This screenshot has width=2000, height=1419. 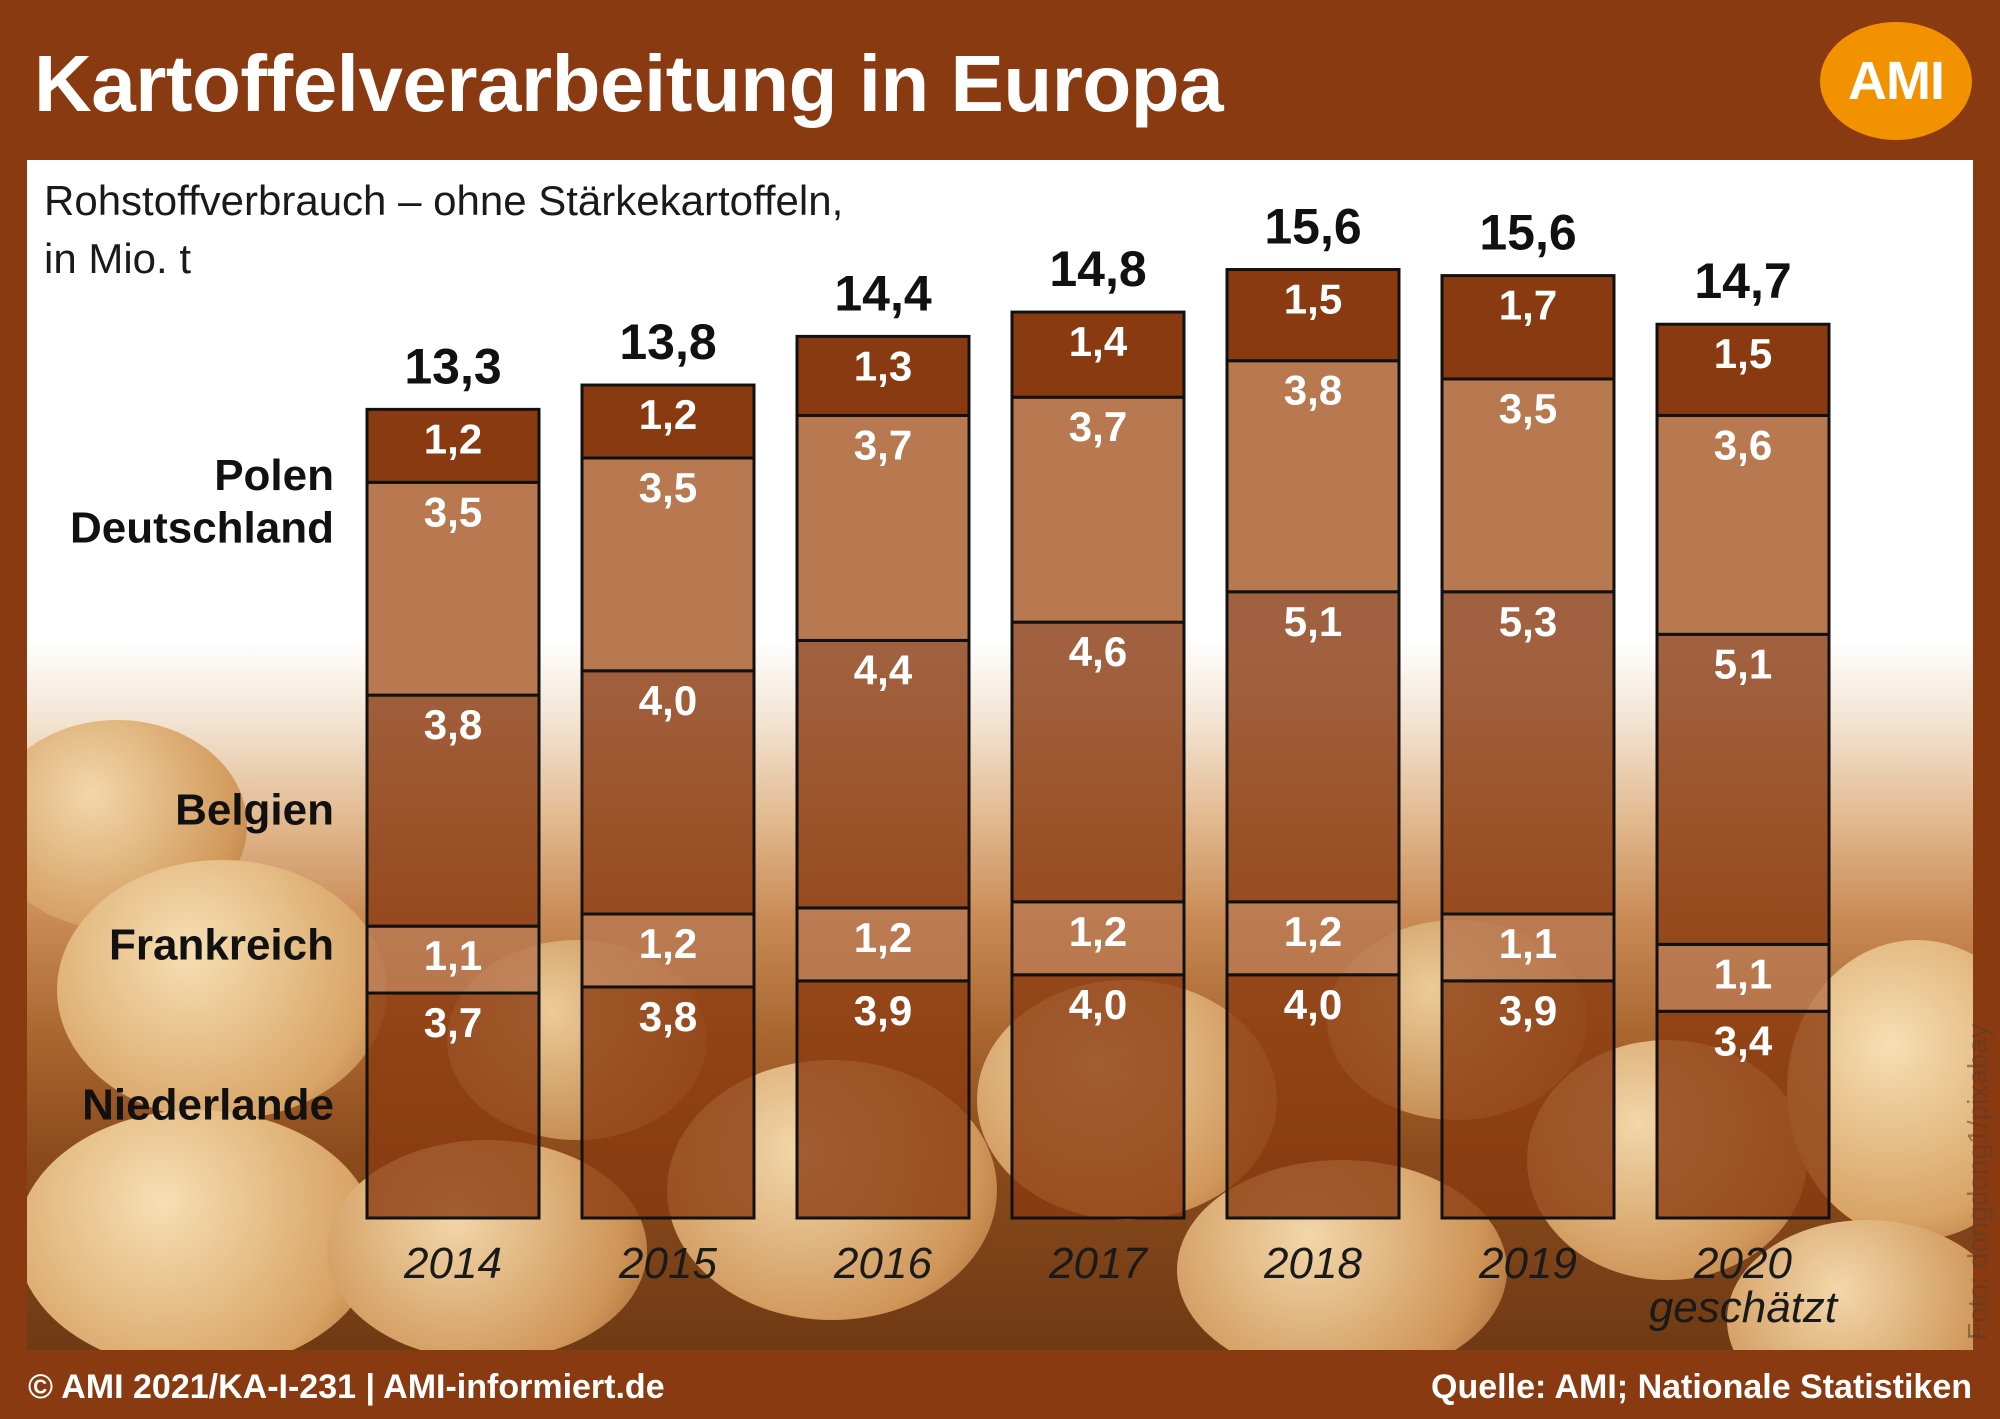 What do you see at coordinates (882, 1263) in the screenshot?
I see `x-tick-label: 2016` at bounding box center [882, 1263].